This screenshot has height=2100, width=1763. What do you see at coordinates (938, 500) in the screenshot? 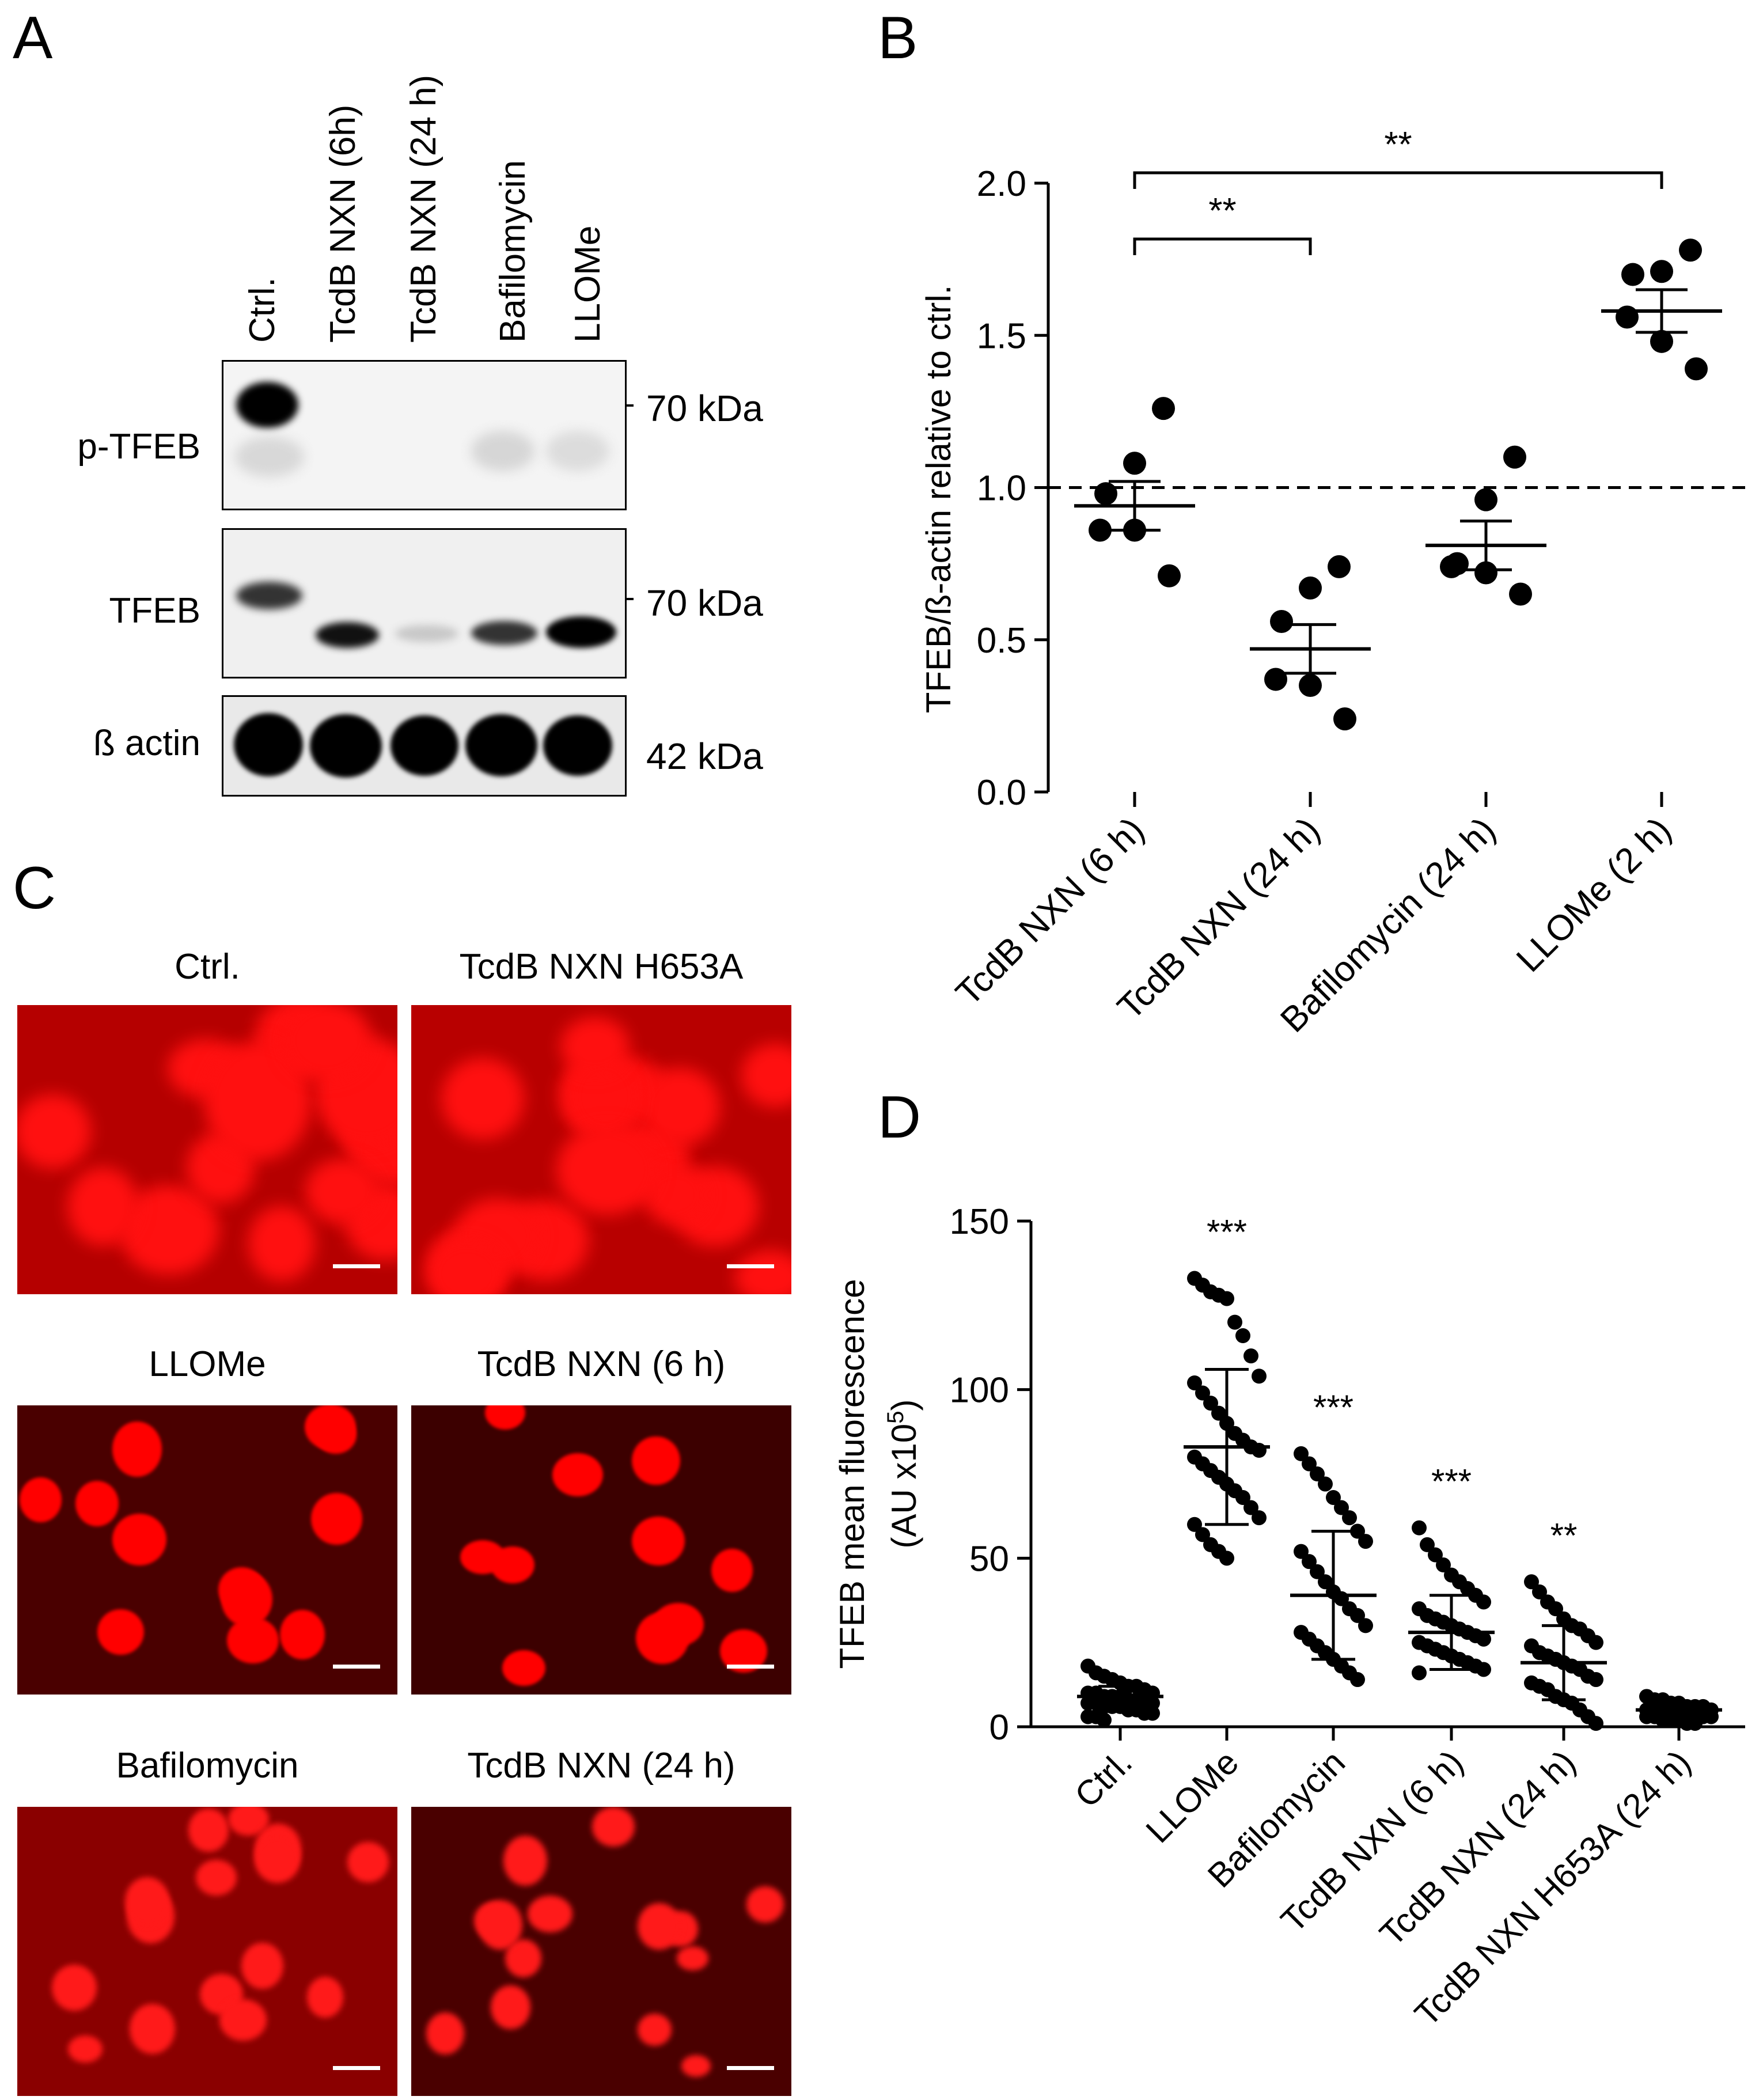
I see `y-axis-label: TFEB/ß-actin relative to ctrl.` at bounding box center [938, 500].